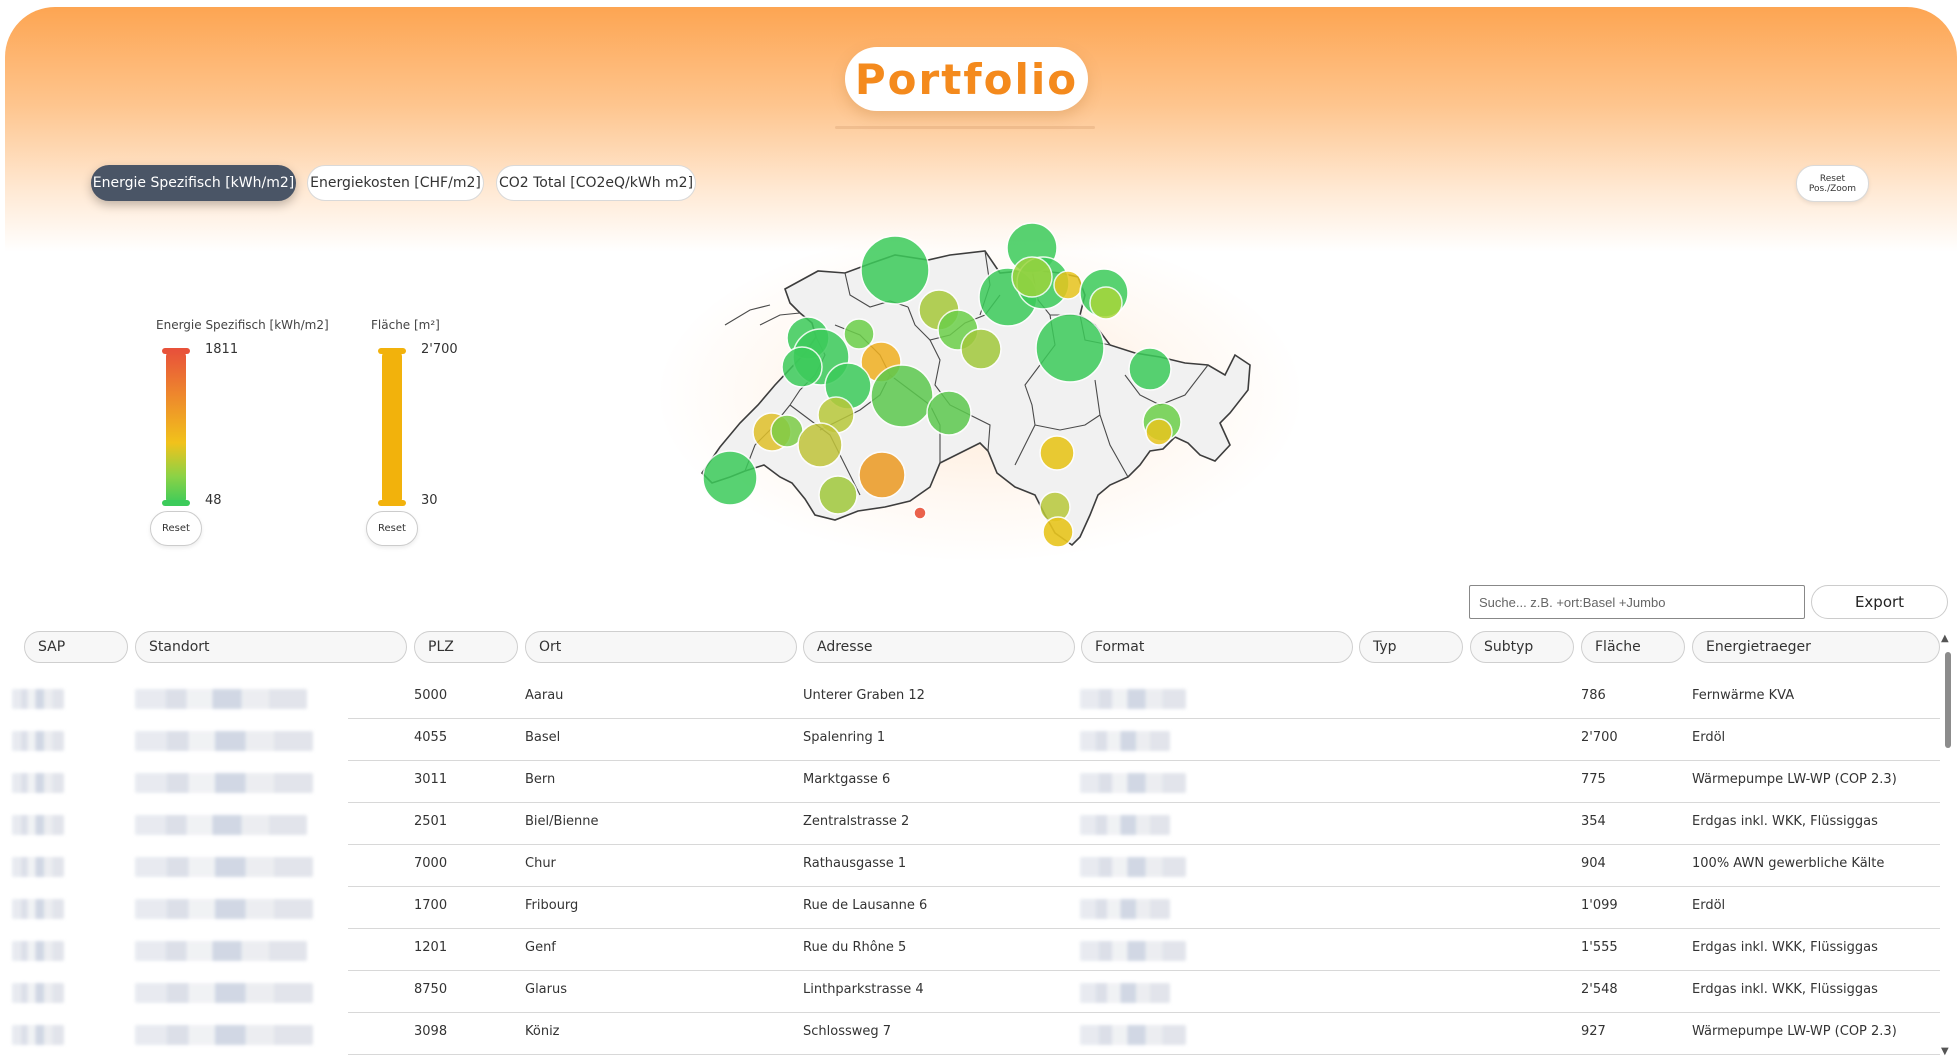 The height and width of the screenshot is (1061, 1960). Describe the element at coordinates (395, 183) in the screenshot. I see `tab-energiekosten: Energiekosten [CHF/m2]` at that location.